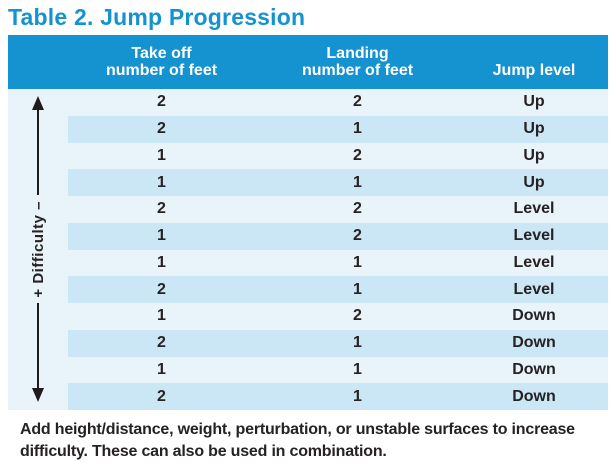 This screenshot has width=616, height=462. I want to click on table-row: 2 2 Level, so click(308, 209).